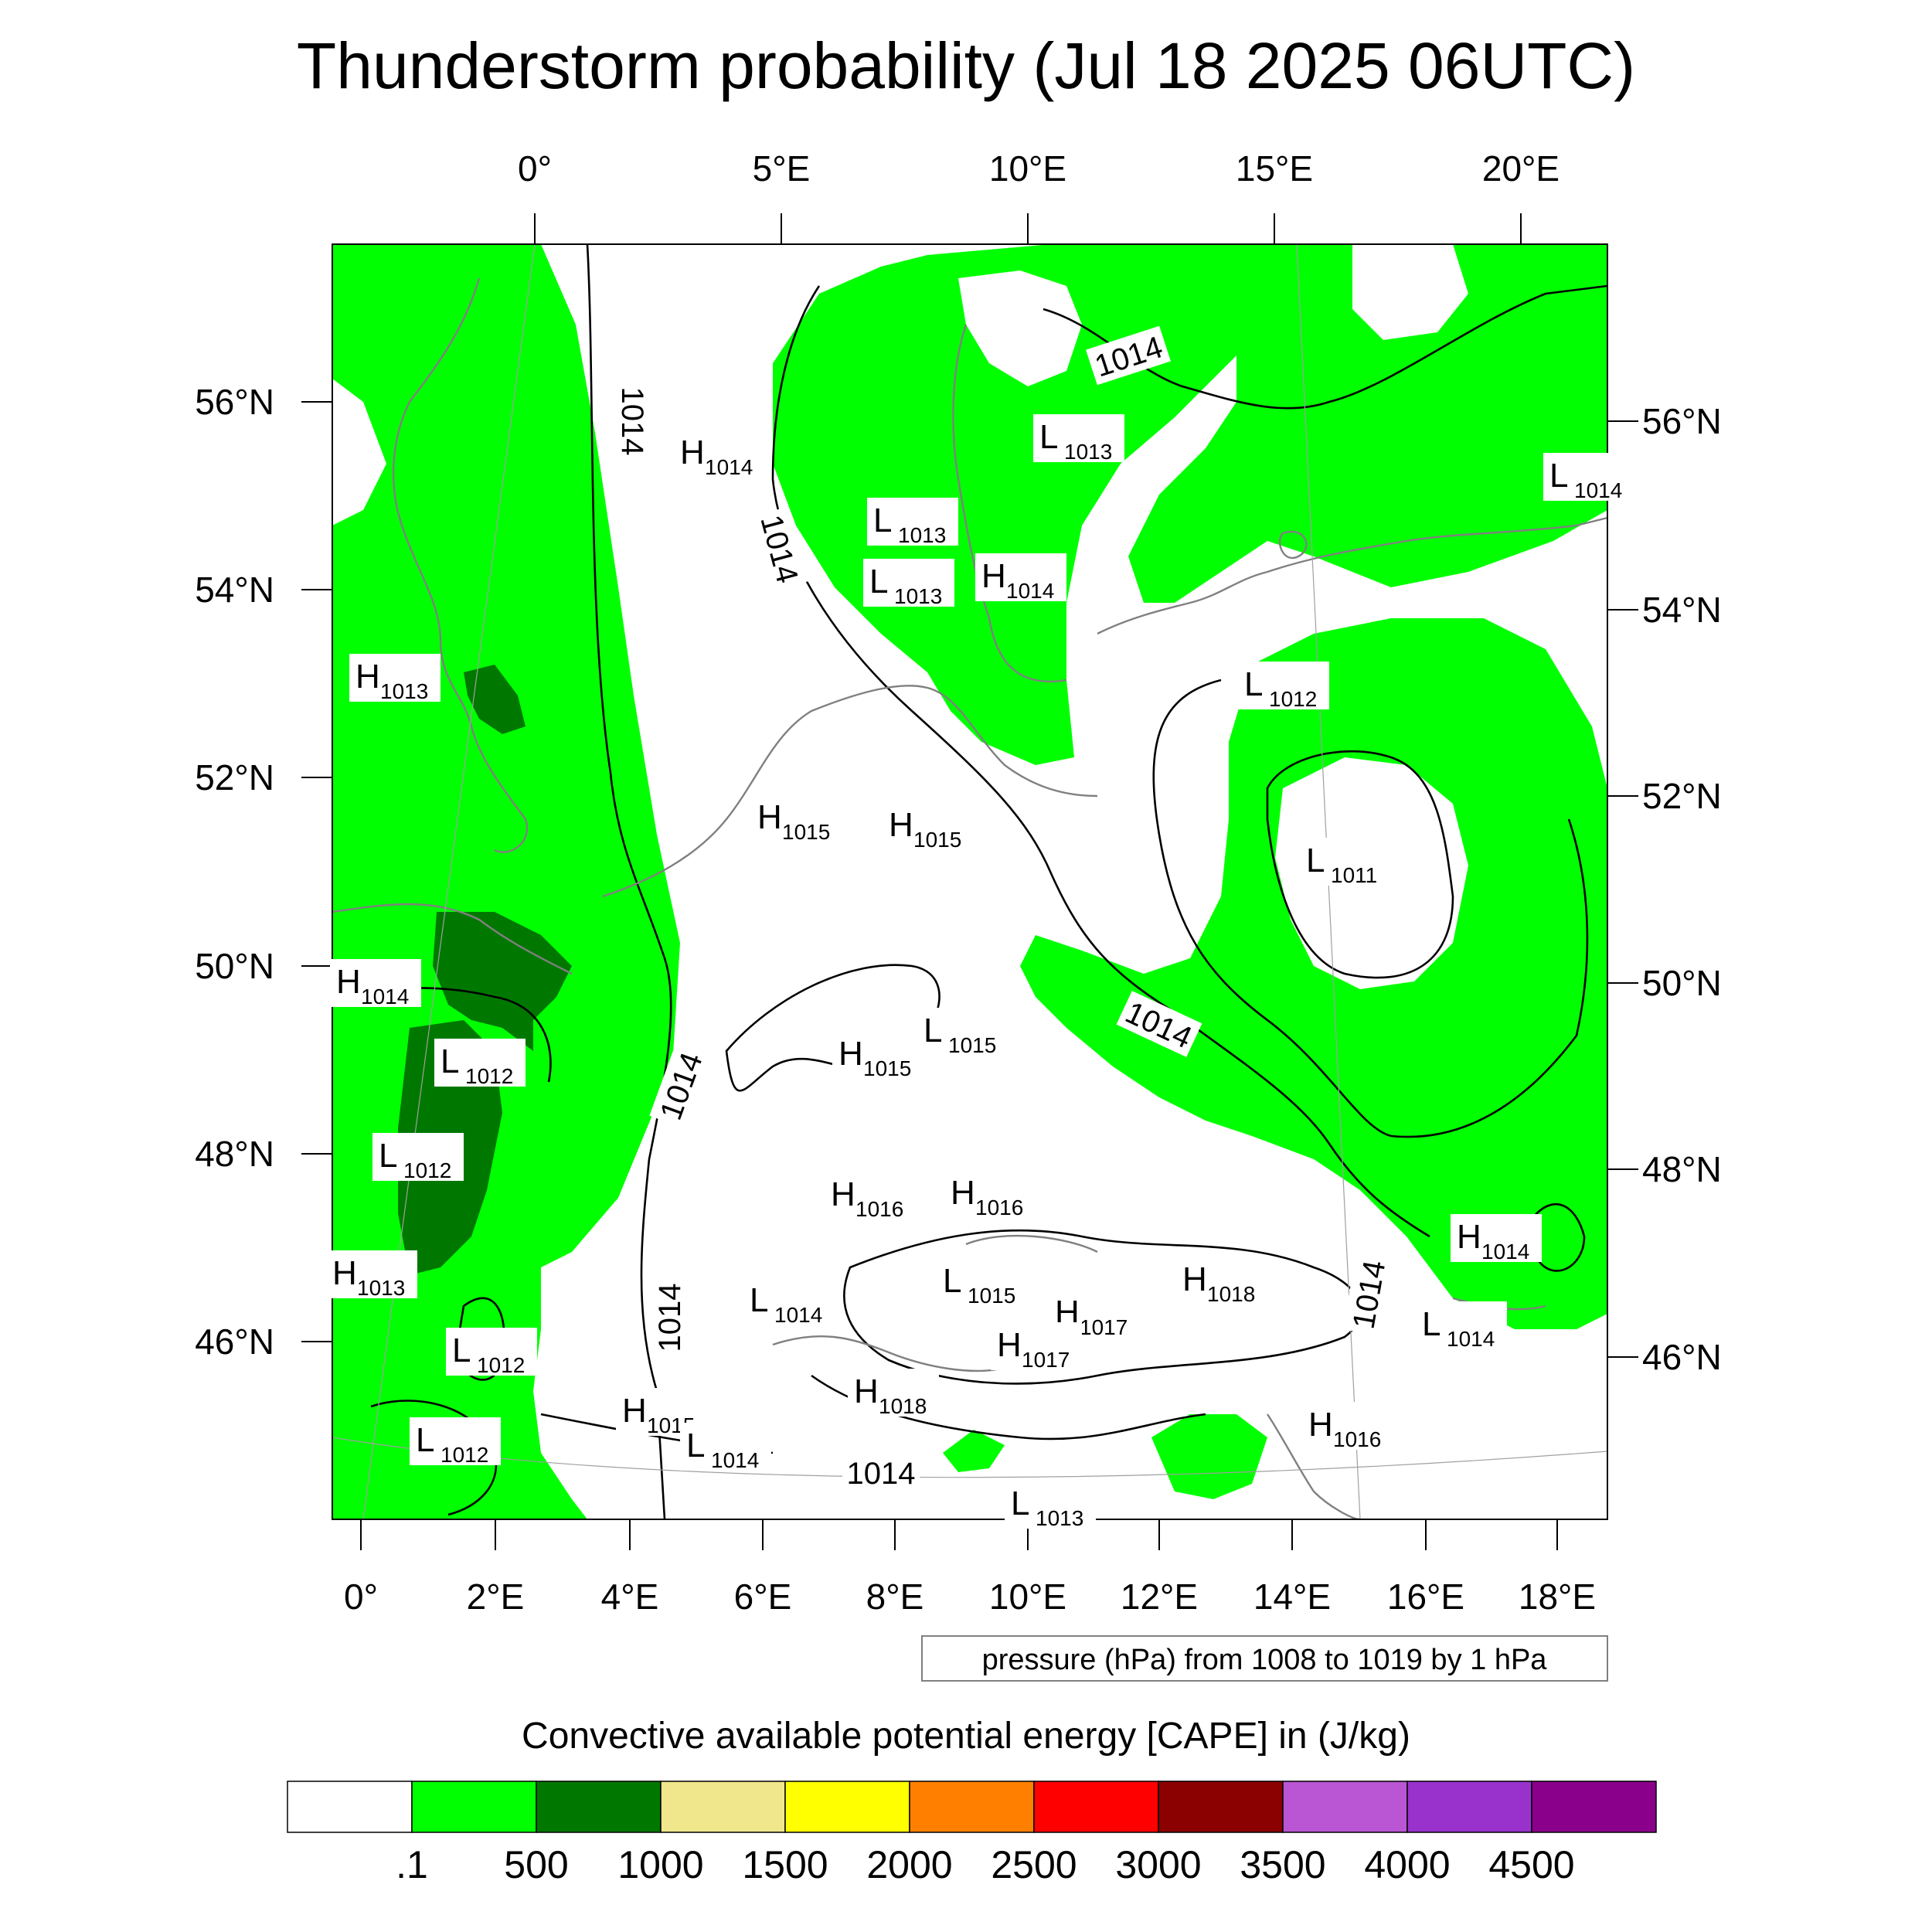  What do you see at coordinates (1682, 421) in the screenshot?
I see `right-lat-label: 56°N` at bounding box center [1682, 421].